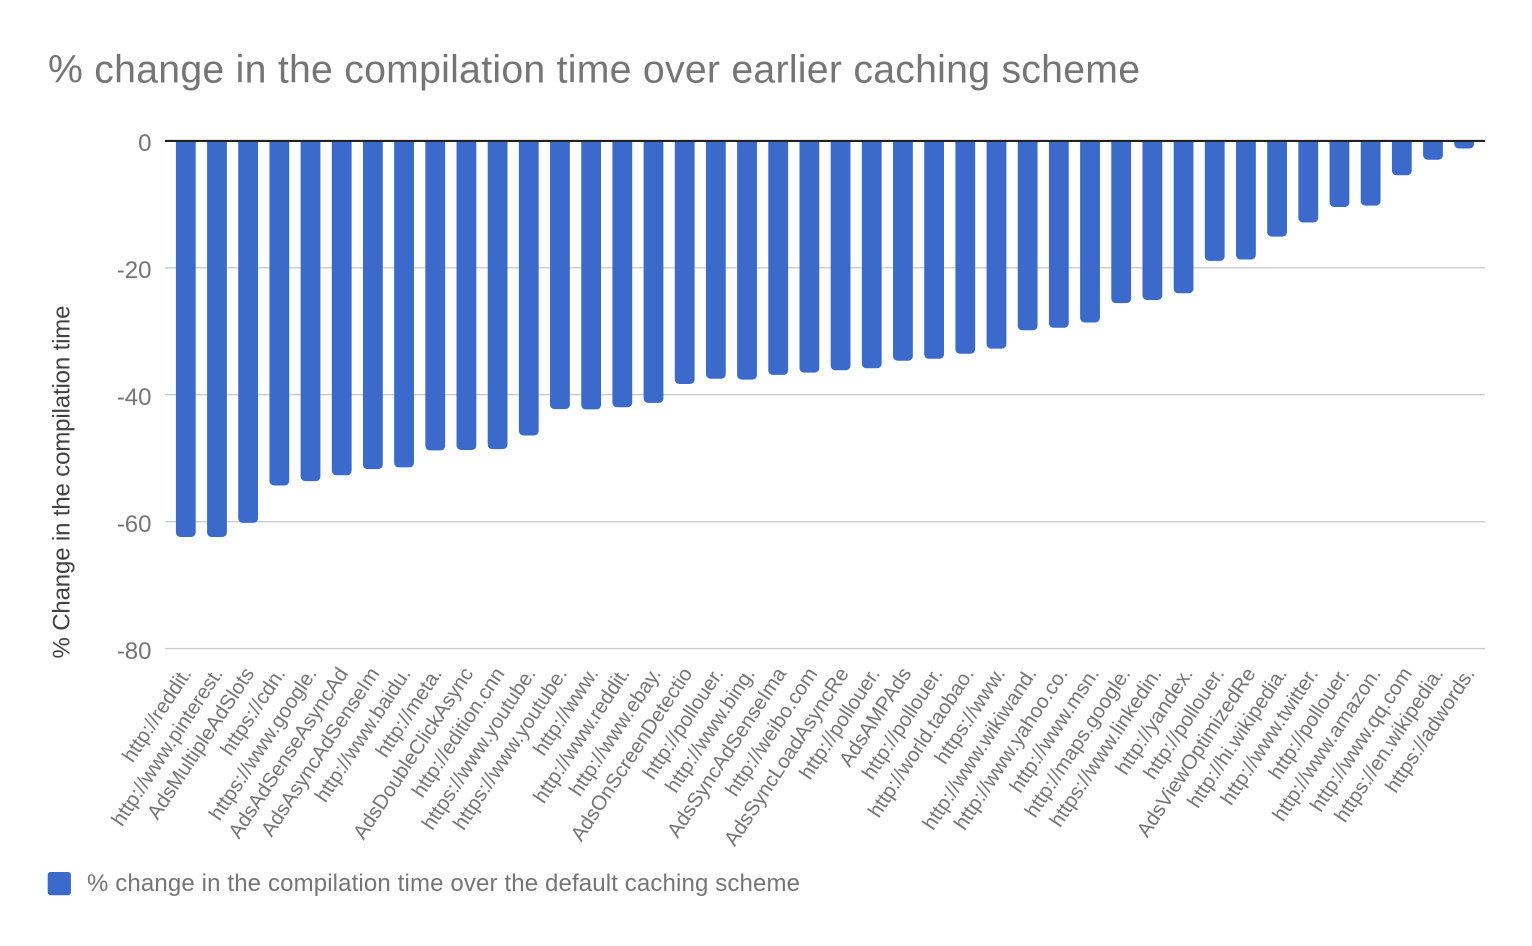 This screenshot has height=946, width=1532. I want to click on svg-text: -60, so click(134, 524).